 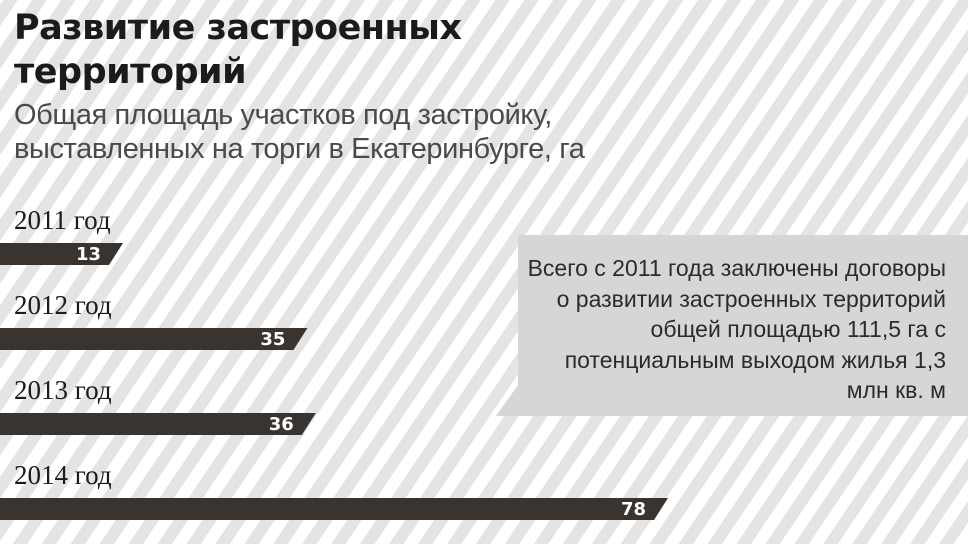 I want to click on bar-row: 2011 год 13, so click(x=61, y=235).